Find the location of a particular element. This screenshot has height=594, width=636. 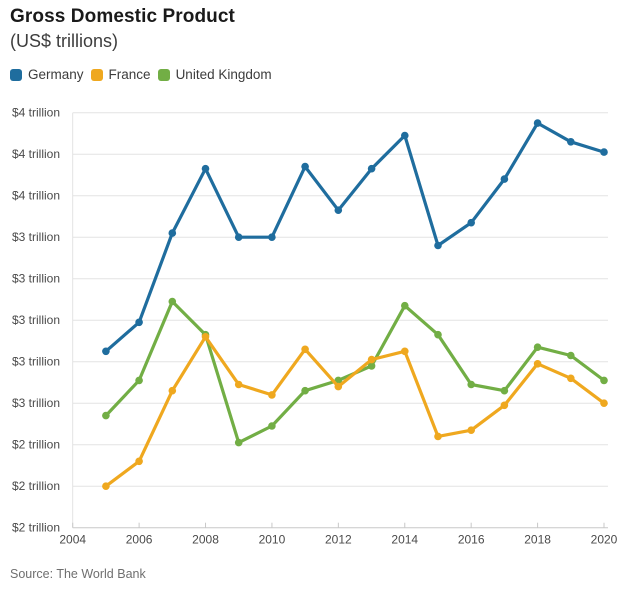

data-point-united-kingdom-2011 is located at coordinates (305, 390).